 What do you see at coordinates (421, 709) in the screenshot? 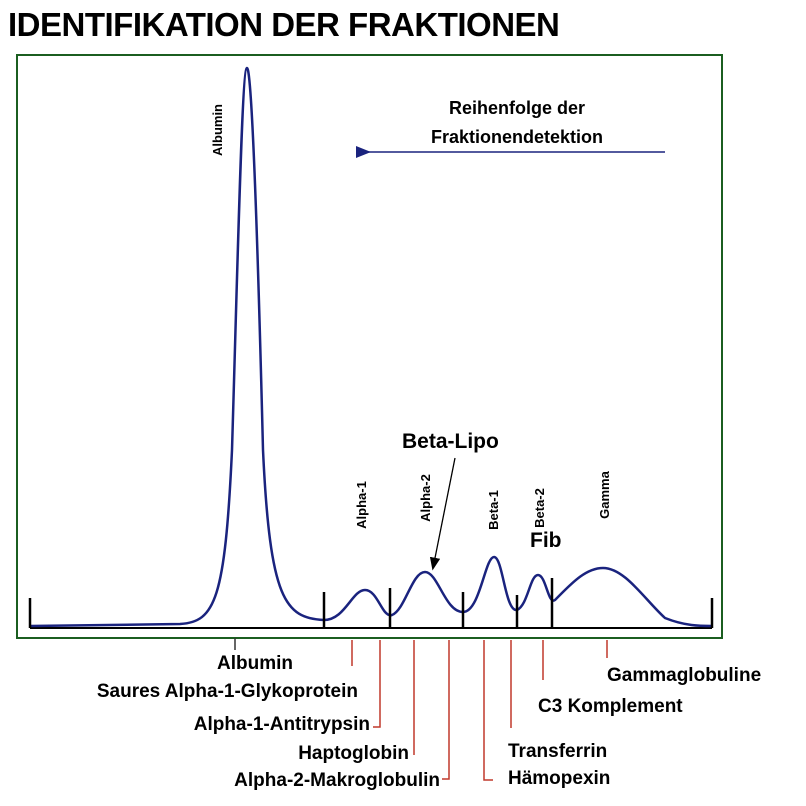
I see `leader-lines` at bounding box center [421, 709].